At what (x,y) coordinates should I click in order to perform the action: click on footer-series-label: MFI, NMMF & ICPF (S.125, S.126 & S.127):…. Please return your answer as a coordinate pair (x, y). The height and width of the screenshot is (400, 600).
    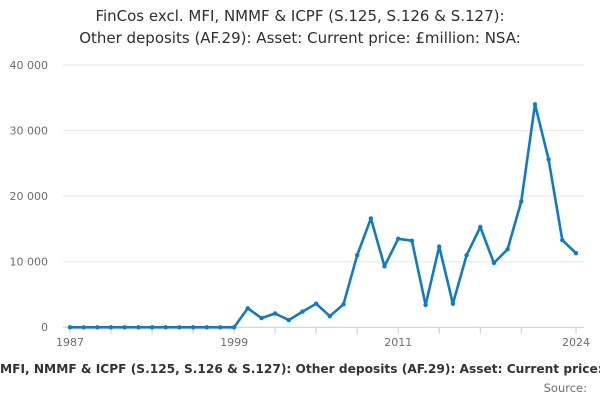
    Looking at the image, I should click on (300, 369).